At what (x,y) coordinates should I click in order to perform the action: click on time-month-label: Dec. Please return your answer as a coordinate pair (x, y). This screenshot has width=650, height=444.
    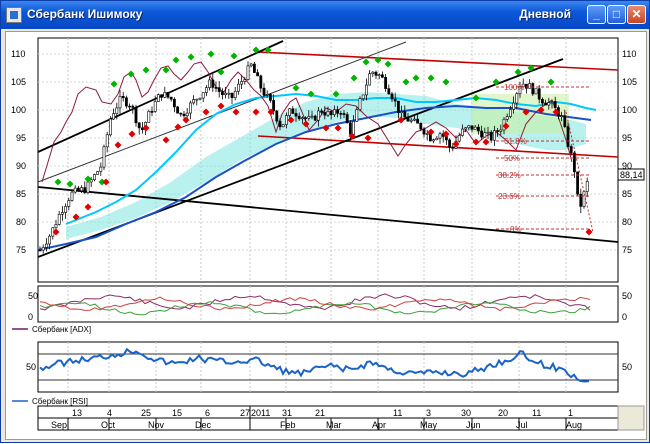
    Looking at the image, I should click on (203, 425).